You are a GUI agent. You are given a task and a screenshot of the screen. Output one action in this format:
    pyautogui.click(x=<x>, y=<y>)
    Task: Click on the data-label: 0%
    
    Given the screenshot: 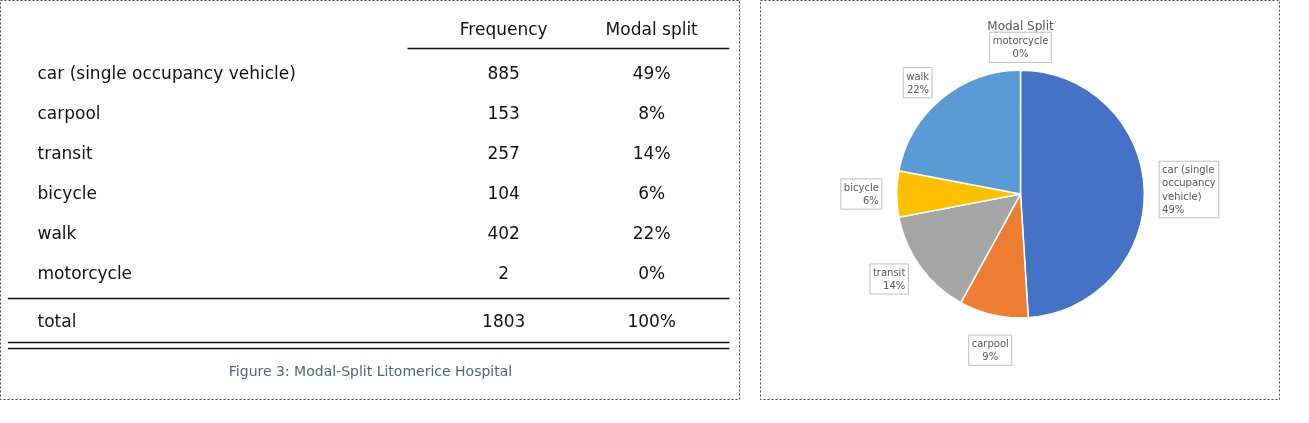 What is the action you would take?
    pyautogui.click(x=1020, y=54)
    